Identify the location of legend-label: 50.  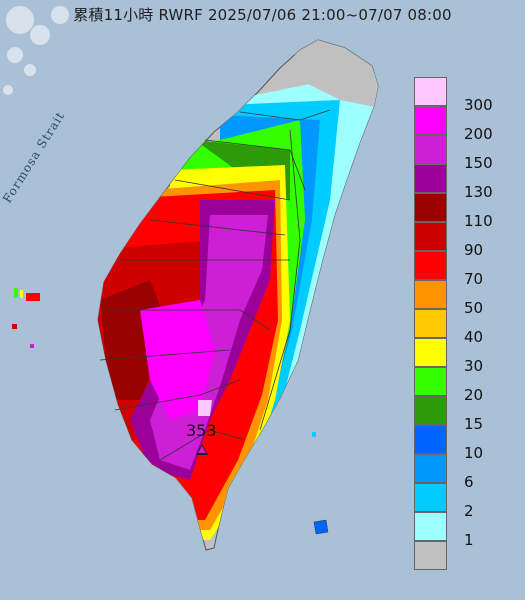
(474, 308).